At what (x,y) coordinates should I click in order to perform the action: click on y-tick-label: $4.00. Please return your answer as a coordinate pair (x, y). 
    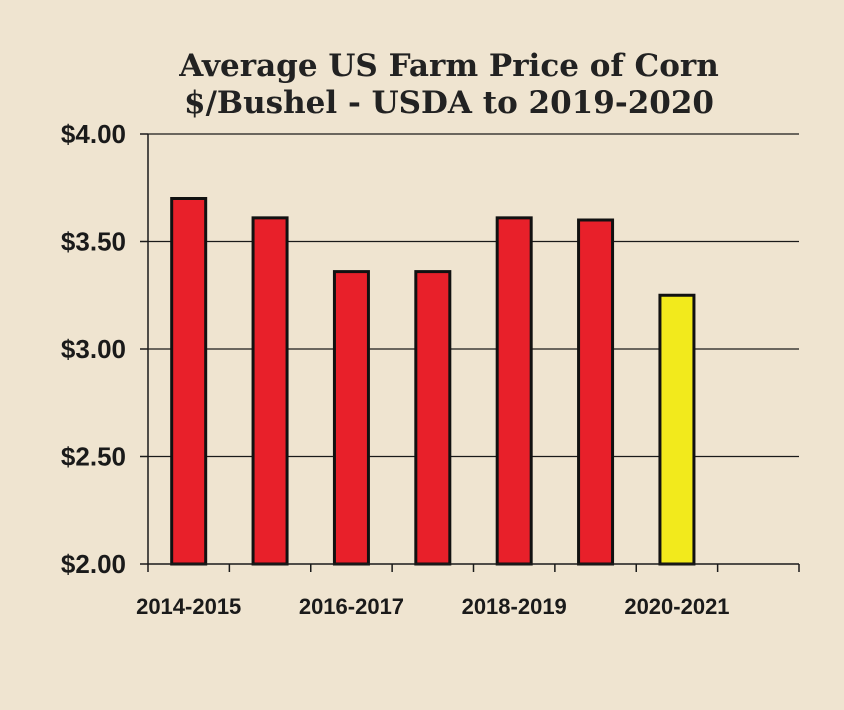
    Looking at the image, I should click on (93, 134).